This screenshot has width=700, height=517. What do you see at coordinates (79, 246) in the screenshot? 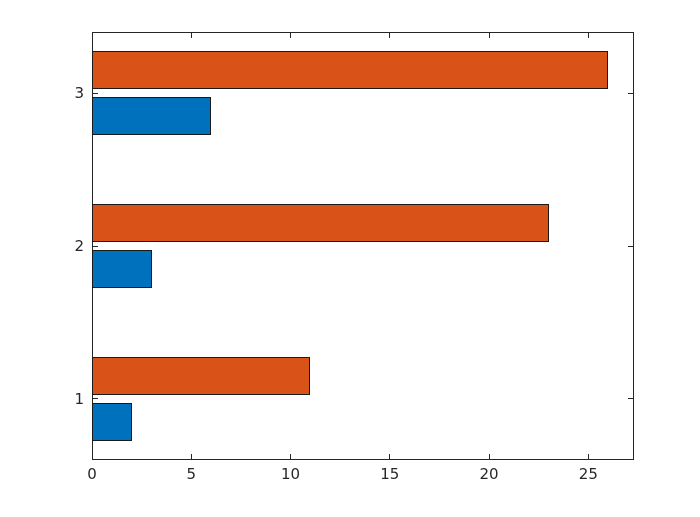
I see `y-tick-label: 2` at bounding box center [79, 246].